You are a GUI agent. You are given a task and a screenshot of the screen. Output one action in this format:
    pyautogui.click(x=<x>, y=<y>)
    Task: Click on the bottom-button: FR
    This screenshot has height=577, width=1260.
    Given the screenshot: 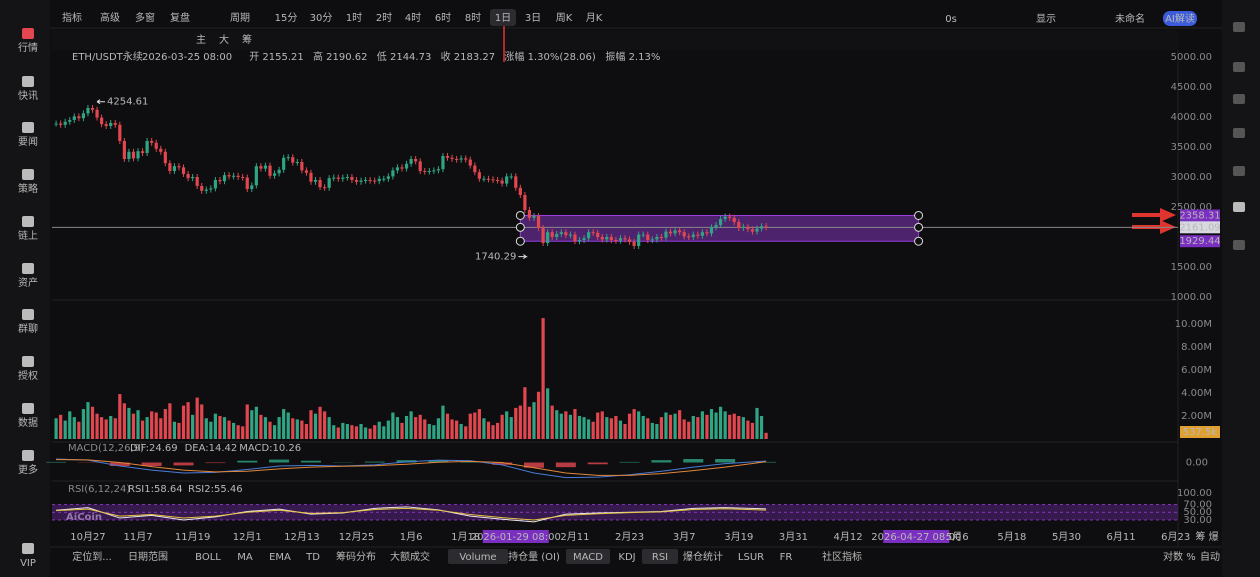 What is the action you would take?
    pyautogui.click(x=786, y=557)
    